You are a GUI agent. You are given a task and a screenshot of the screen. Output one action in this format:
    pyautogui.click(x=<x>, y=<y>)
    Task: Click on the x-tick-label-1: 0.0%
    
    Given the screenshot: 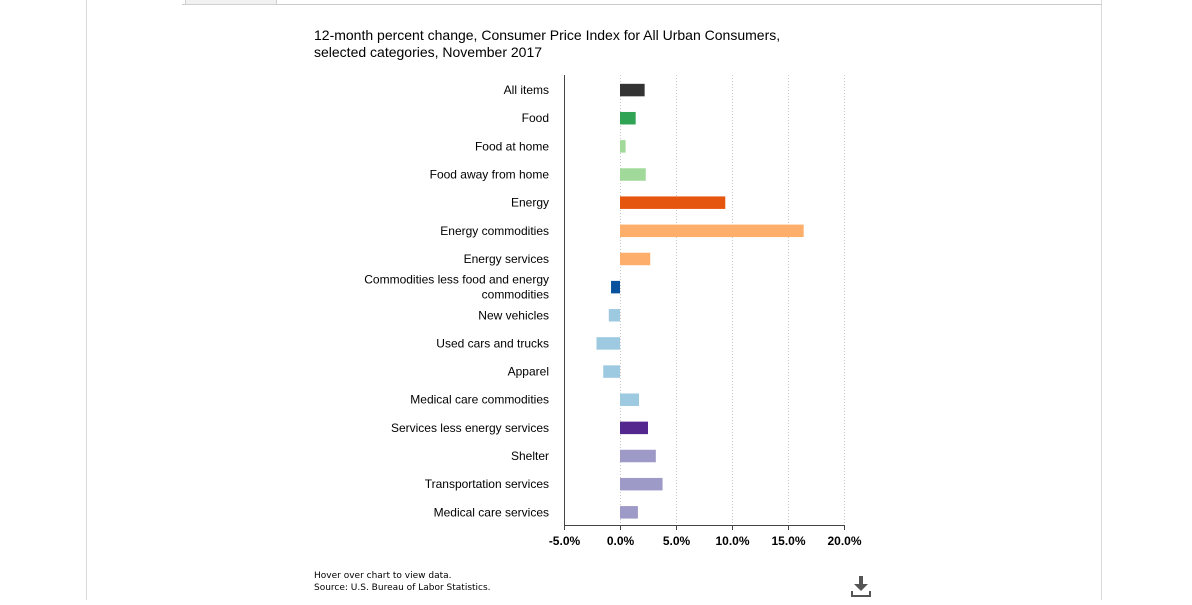 What is the action you would take?
    pyautogui.click(x=621, y=541)
    